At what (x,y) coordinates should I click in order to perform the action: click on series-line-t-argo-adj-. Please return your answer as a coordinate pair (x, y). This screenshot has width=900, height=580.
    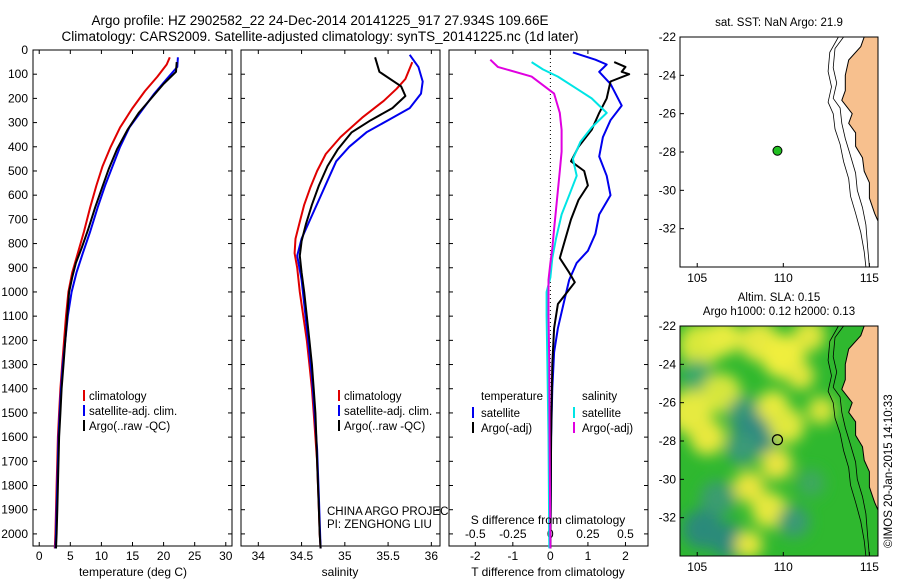
    Looking at the image, I should click on (590, 305).